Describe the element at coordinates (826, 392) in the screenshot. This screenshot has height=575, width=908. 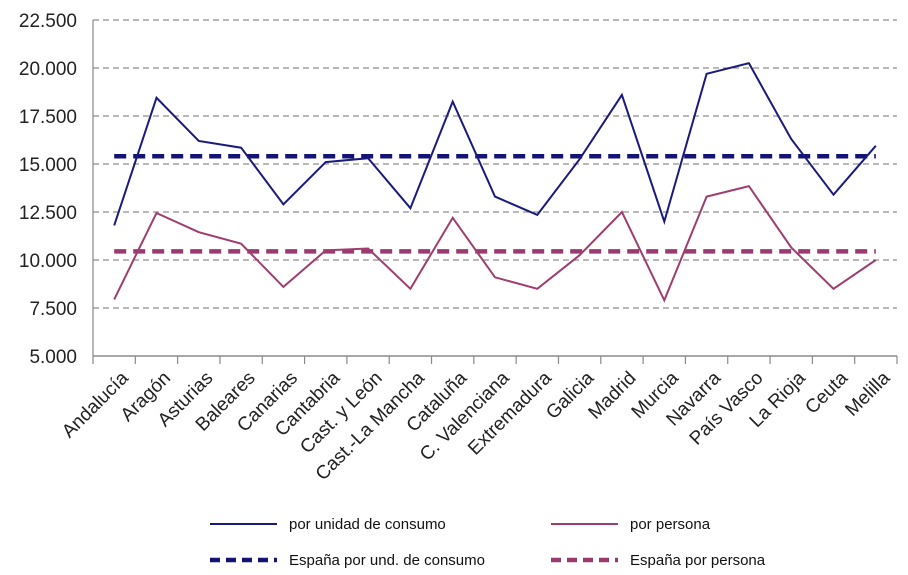
I see `x-tick-label: Ceuta` at that location.